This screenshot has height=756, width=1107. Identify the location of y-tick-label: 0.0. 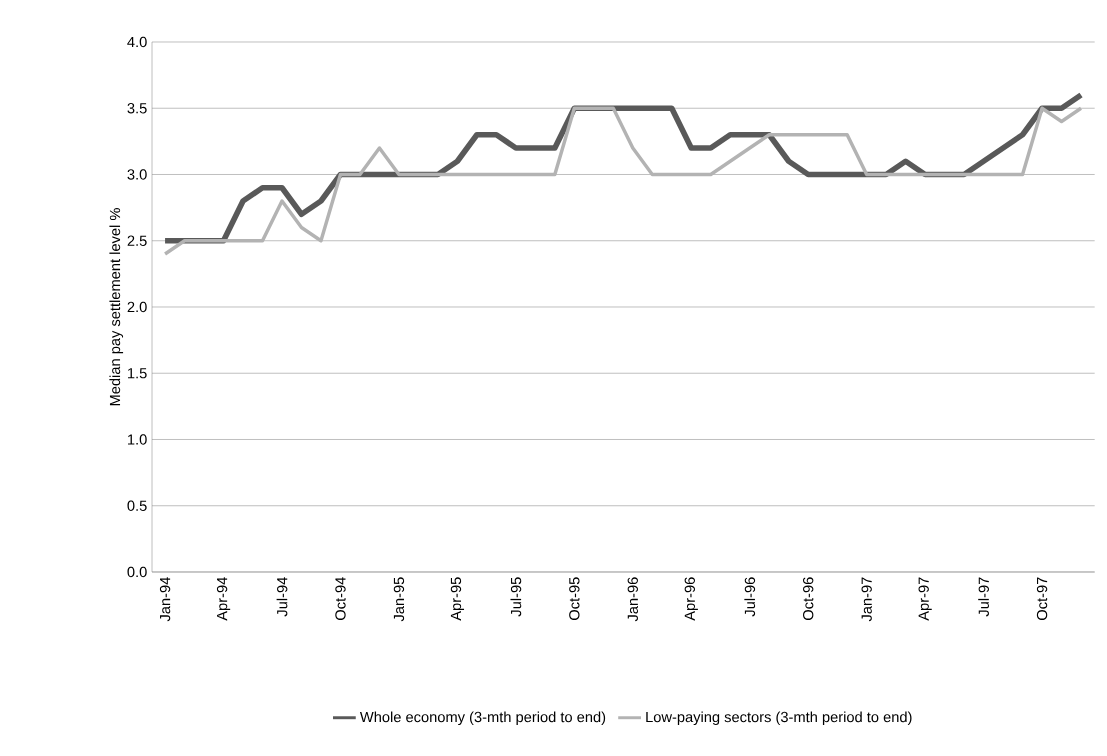
(137, 572).